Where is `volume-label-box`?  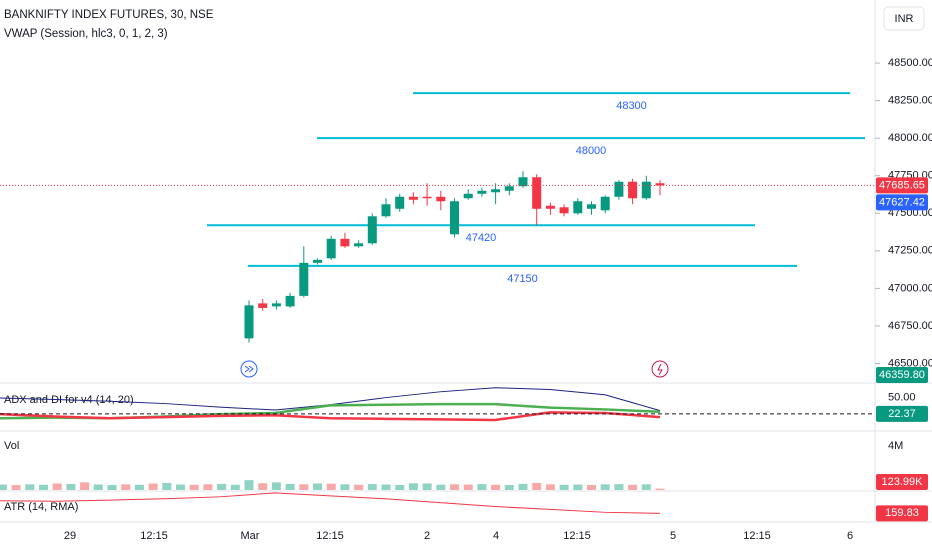
volume-label-box is located at coordinates (902, 482).